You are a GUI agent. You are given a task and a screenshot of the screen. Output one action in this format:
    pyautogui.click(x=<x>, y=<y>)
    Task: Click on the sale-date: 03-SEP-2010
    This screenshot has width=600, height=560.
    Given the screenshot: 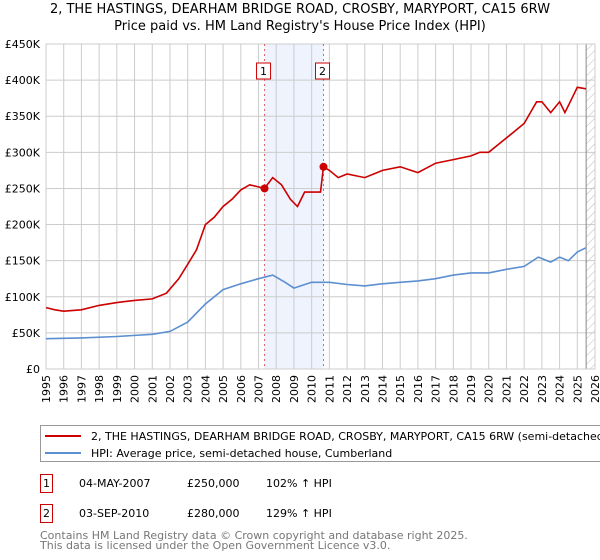 What is the action you would take?
    pyautogui.click(x=114, y=513)
    